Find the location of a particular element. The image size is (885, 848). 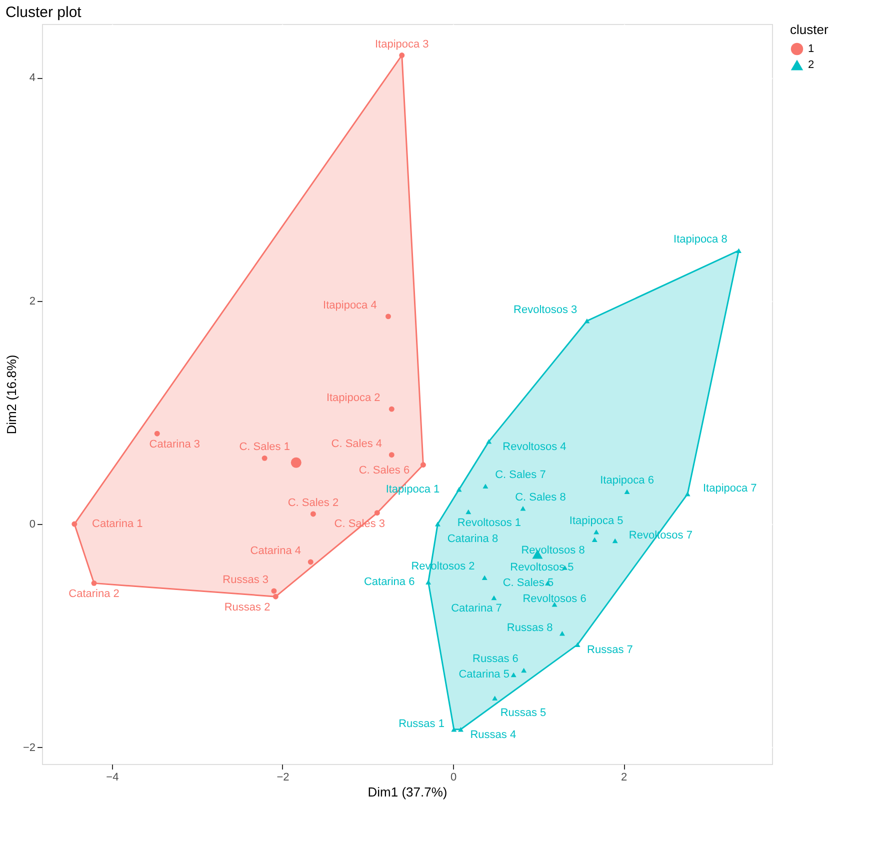

legend-title: cluster is located at coordinates (809, 29).